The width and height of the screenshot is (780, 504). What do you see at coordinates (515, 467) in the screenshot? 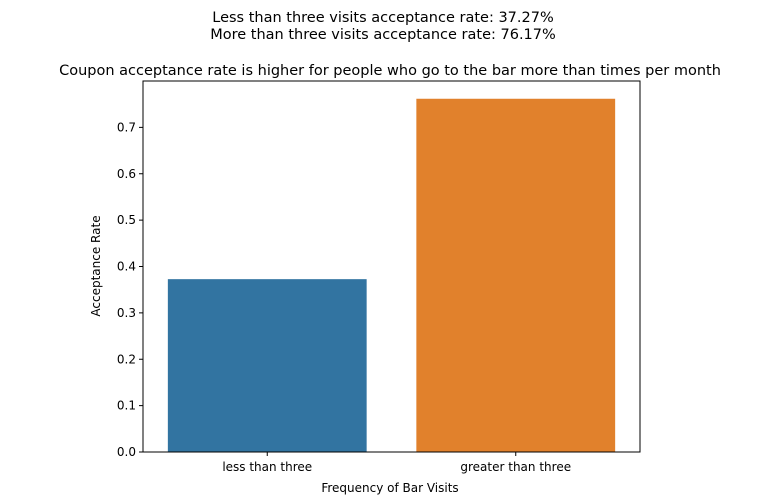
I see `x-tick-label-1: greater than three` at bounding box center [515, 467].